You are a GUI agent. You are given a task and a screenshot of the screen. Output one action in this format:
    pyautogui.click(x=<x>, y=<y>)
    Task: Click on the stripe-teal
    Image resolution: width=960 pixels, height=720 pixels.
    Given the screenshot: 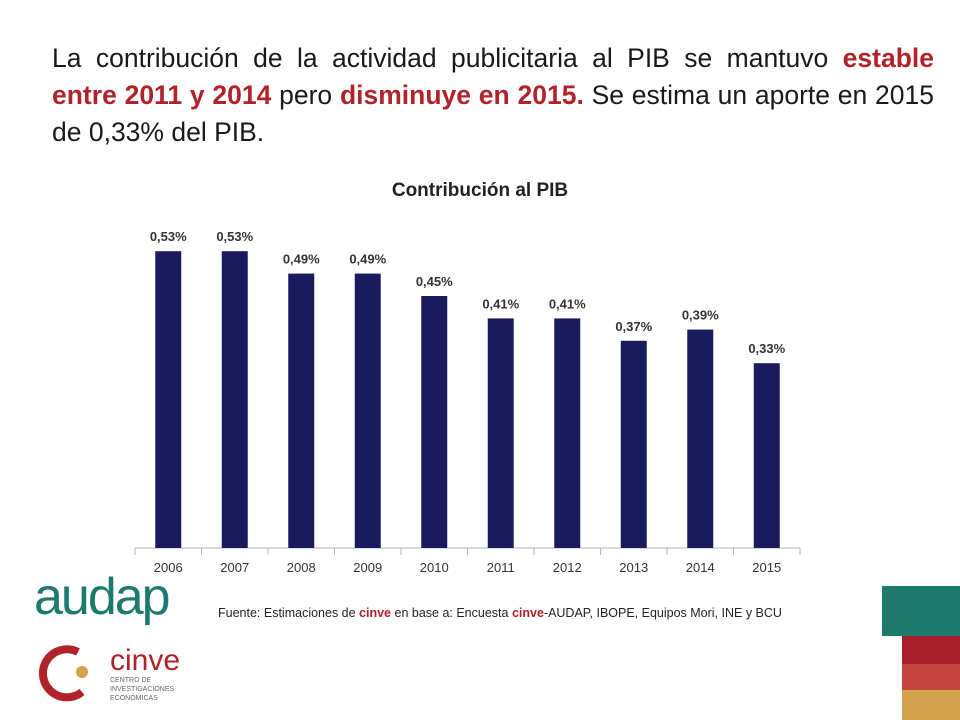 What is the action you would take?
    pyautogui.click(x=921, y=611)
    